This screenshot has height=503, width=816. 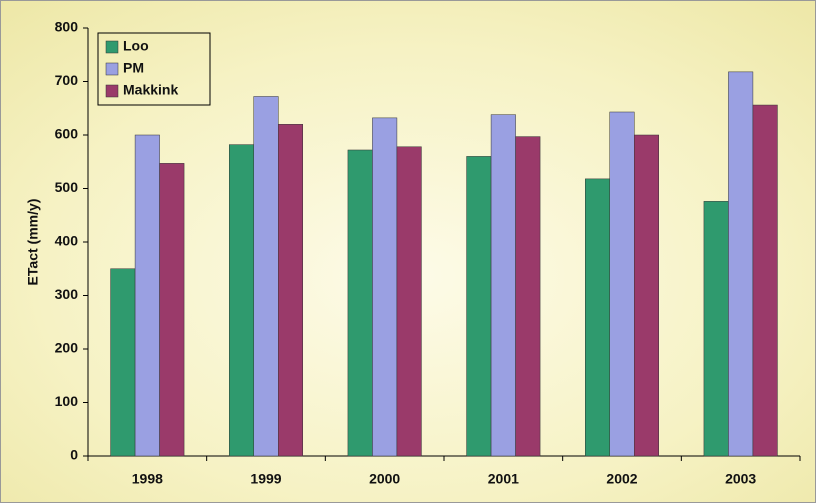 I want to click on x-tick-label: 2000, so click(x=384, y=479).